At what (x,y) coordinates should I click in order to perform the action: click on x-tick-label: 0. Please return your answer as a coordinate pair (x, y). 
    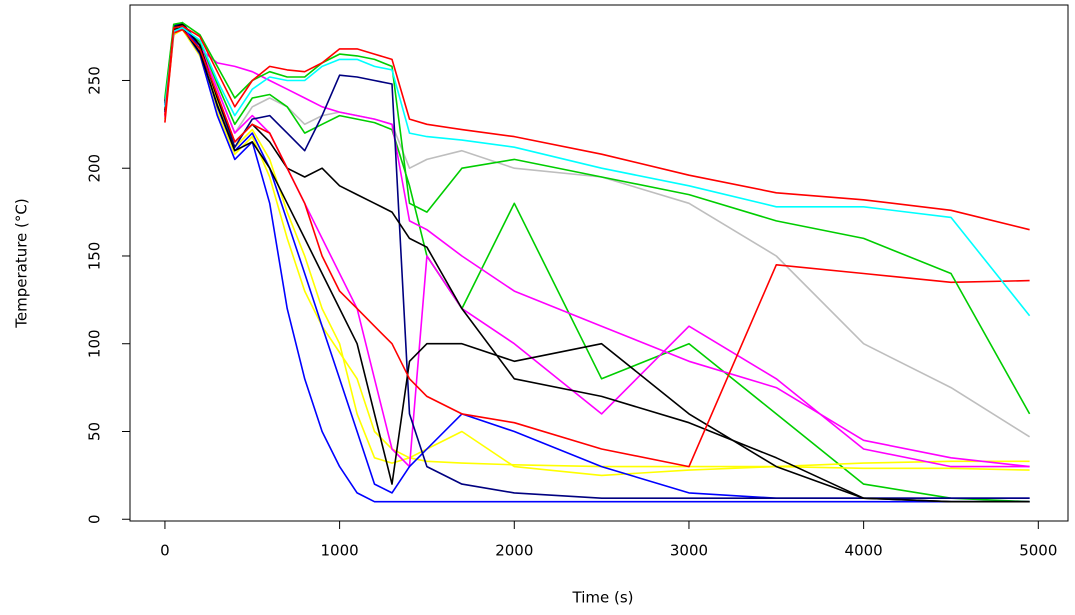
    Looking at the image, I should click on (165, 551).